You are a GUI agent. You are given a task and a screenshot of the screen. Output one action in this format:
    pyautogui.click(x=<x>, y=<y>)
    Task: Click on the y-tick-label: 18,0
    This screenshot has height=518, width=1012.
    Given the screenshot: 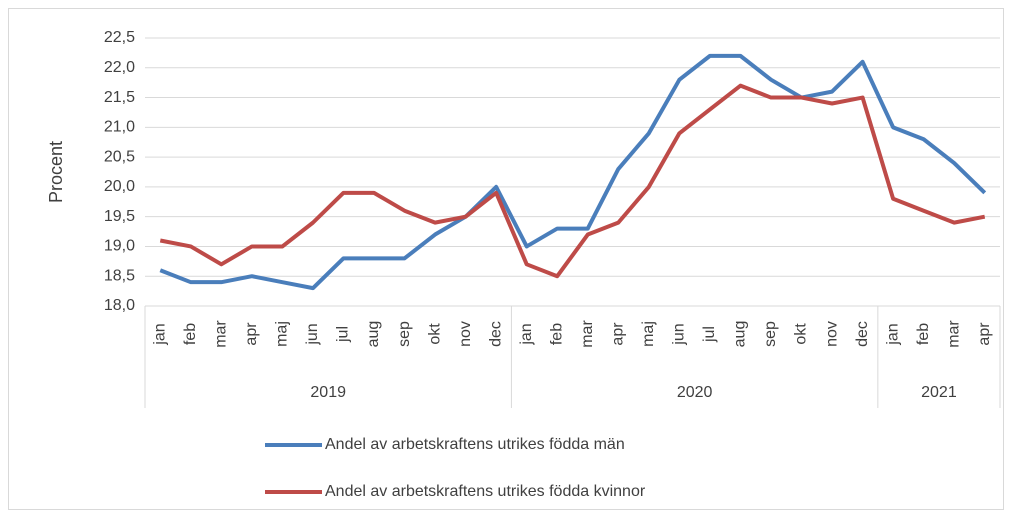 What is the action you would take?
    pyautogui.click(x=119, y=305)
    